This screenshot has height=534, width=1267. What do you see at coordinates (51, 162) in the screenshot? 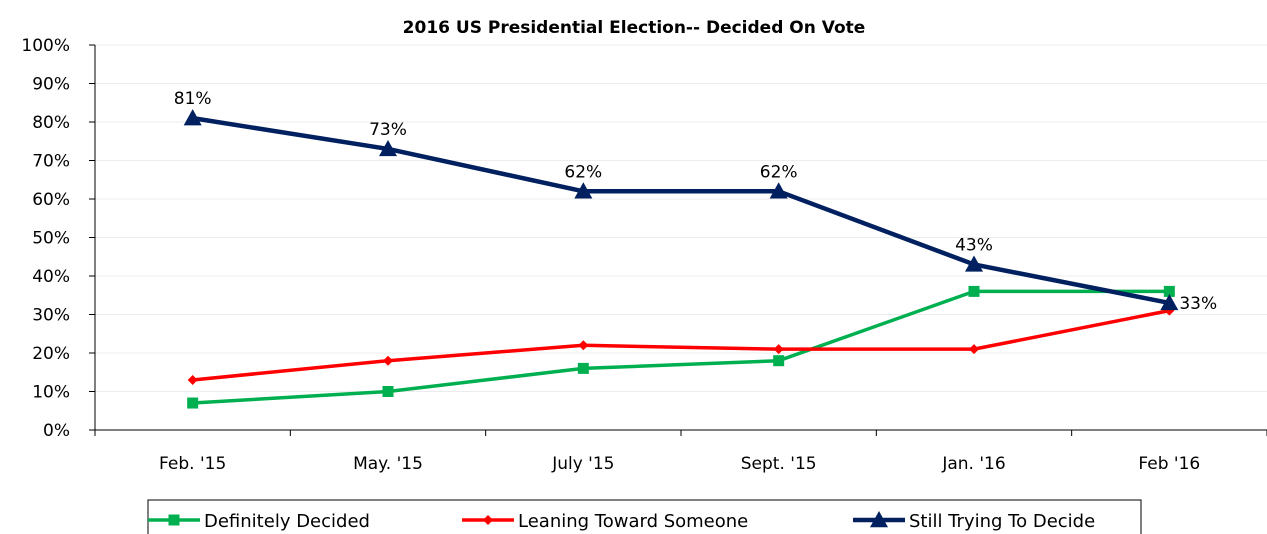
I see `y-tick-label: 70%` at bounding box center [51, 162].